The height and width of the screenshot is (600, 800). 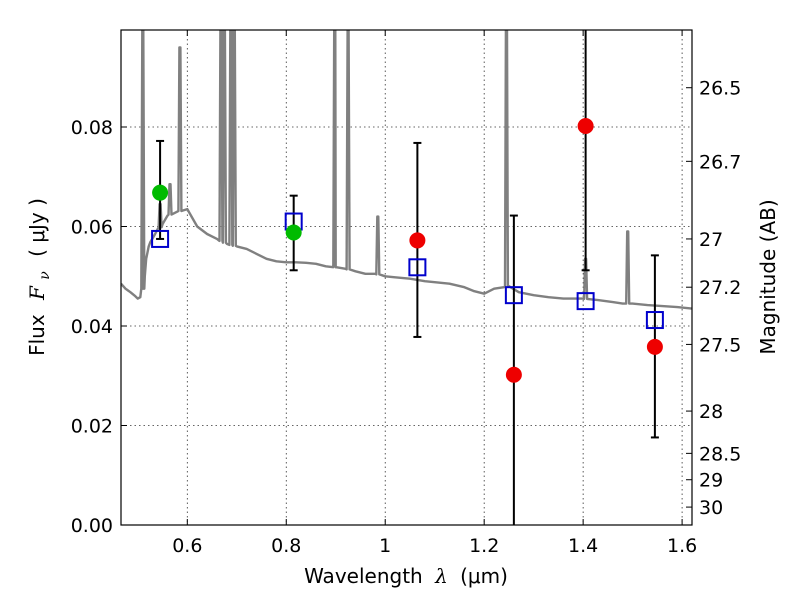 What do you see at coordinates (92, 228) in the screenshot?
I see `y-tick-label: 0.06` at bounding box center [92, 228].